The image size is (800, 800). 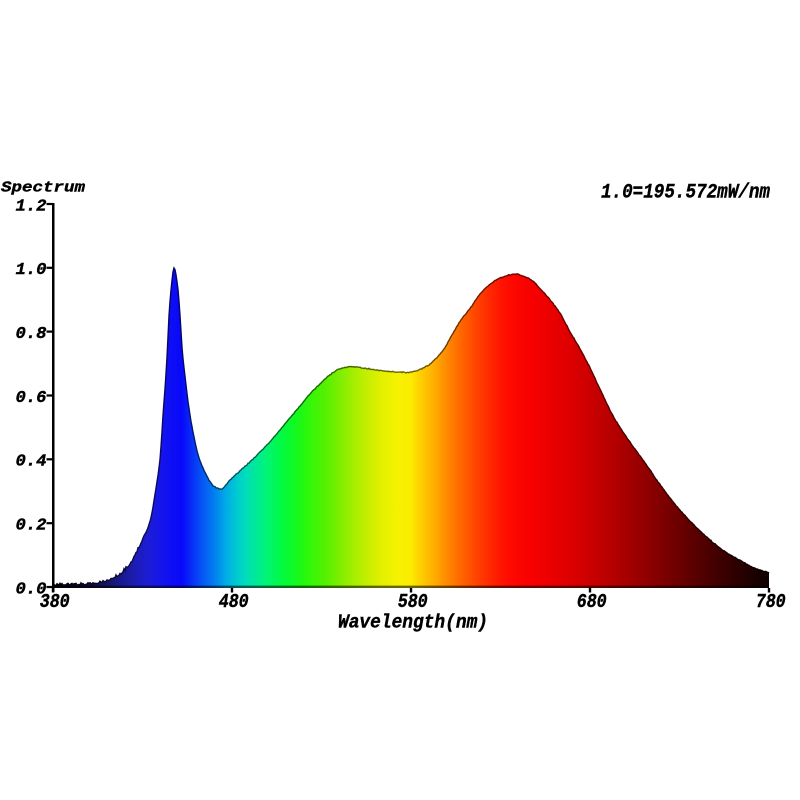 I want to click on svg-text: 1.2, so click(x=31, y=206).